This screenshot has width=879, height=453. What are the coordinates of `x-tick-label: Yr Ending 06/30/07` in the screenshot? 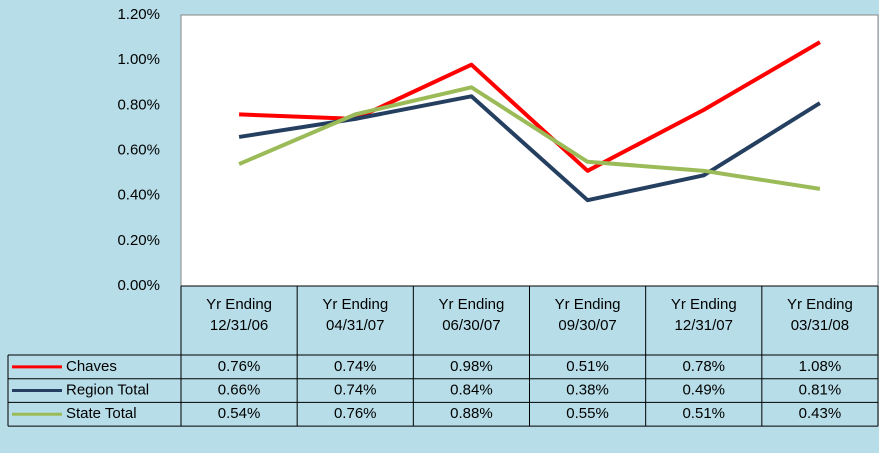 It's located at (471, 315).